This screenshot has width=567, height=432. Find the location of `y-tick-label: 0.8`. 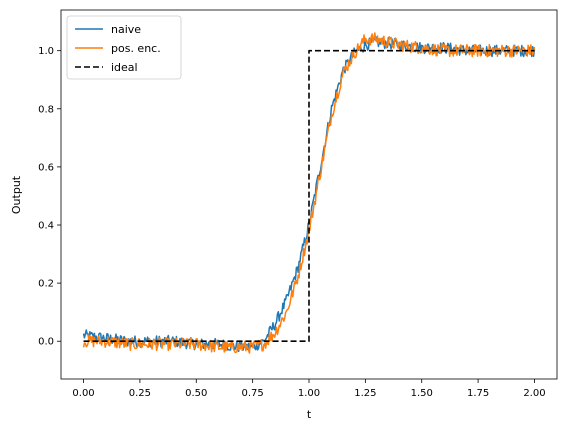

y-tick-label: 0.8 is located at coordinates (46, 109).